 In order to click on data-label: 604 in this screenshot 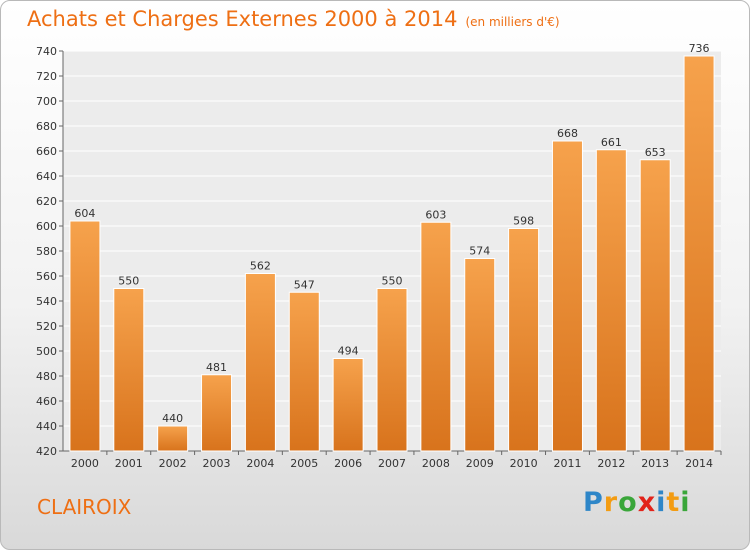, I will do `click(84, 213)`.